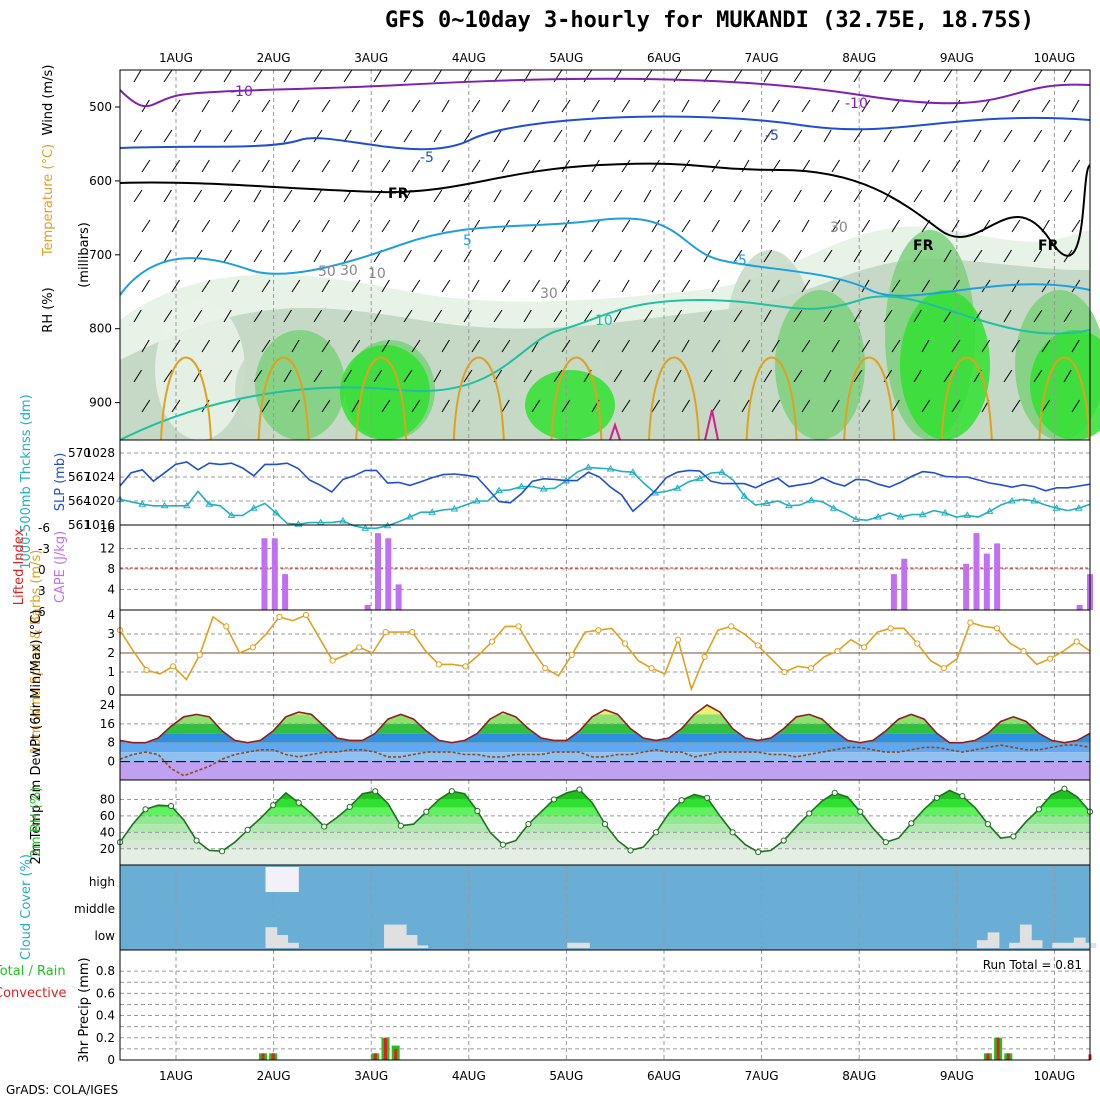 The width and height of the screenshot is (1100, 1100). Describe the element at coordinates (107, 705) in the screenshot. I see `y-tick-label: 24` at that location.